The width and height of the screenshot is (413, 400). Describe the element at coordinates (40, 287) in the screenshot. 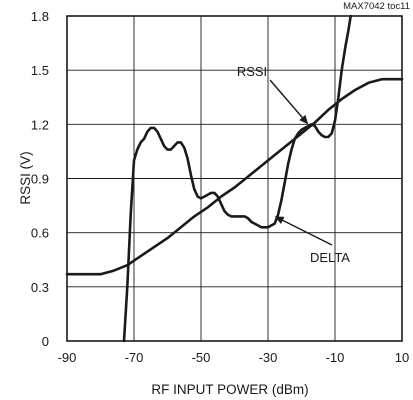

I see `y-tick-label: 0.3` at that location.